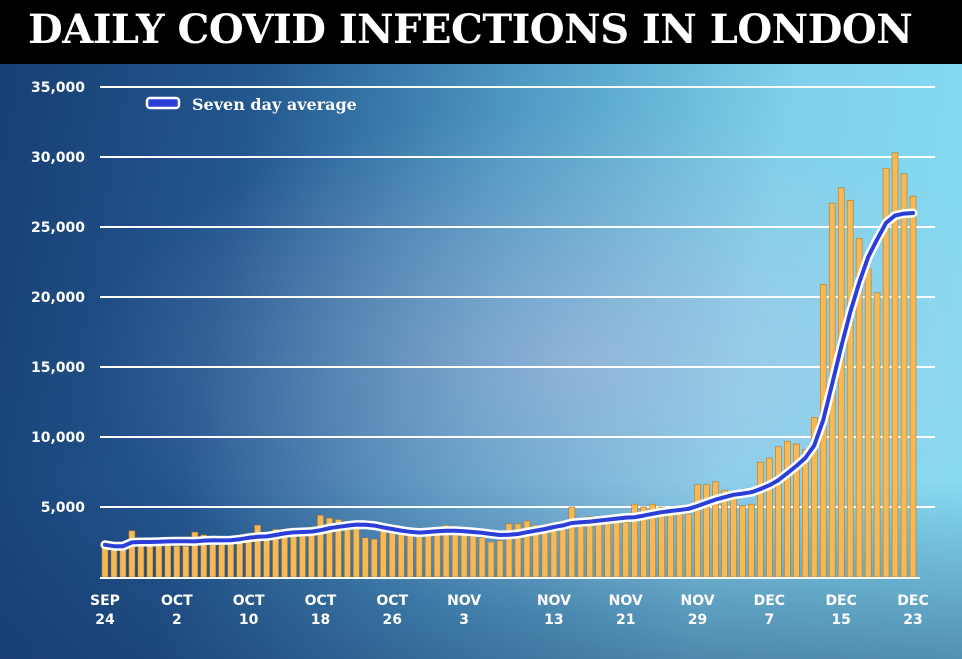  What do you see at coordinates (58, 438) in the screenshot?
I see `y-tick-label: 10,000` at bounding box center [58, 438].